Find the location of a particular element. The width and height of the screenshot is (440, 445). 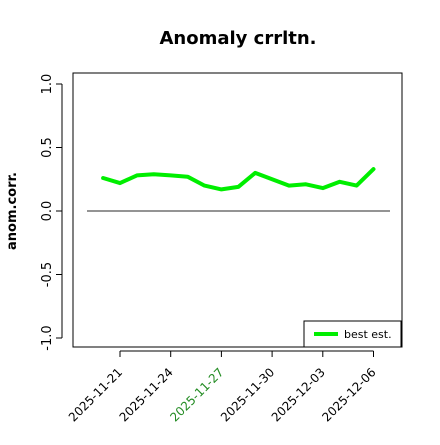

series-line-best-est is located at coordinates (238, 179).